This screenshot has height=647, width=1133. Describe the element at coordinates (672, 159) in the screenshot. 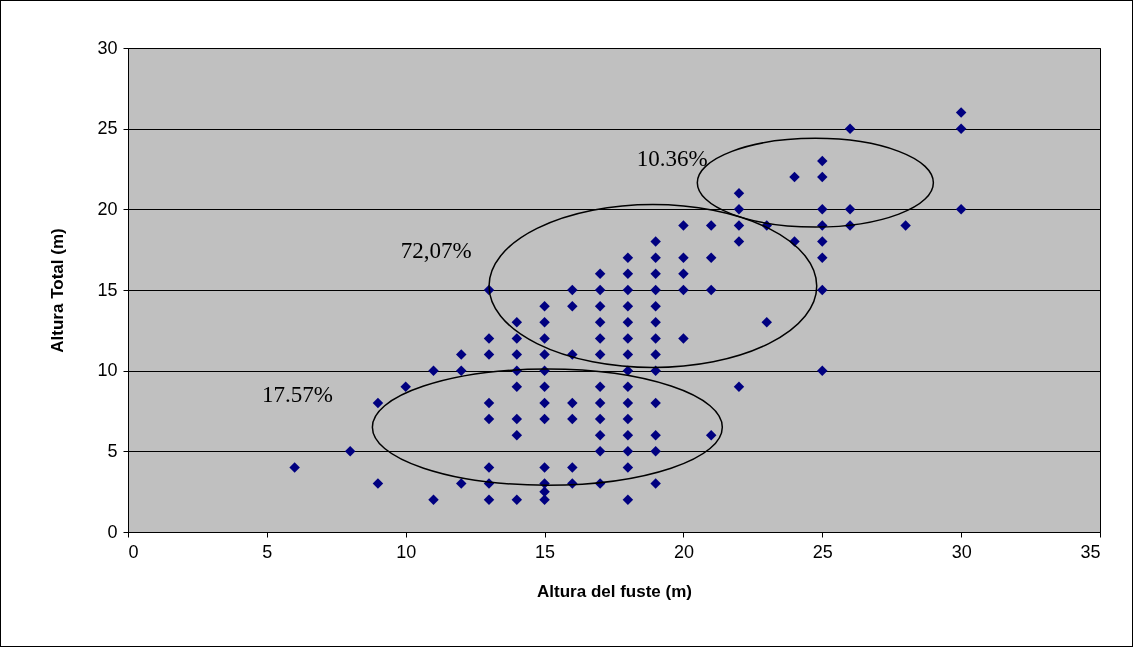

I see `annotation: 10.36%` at that location.